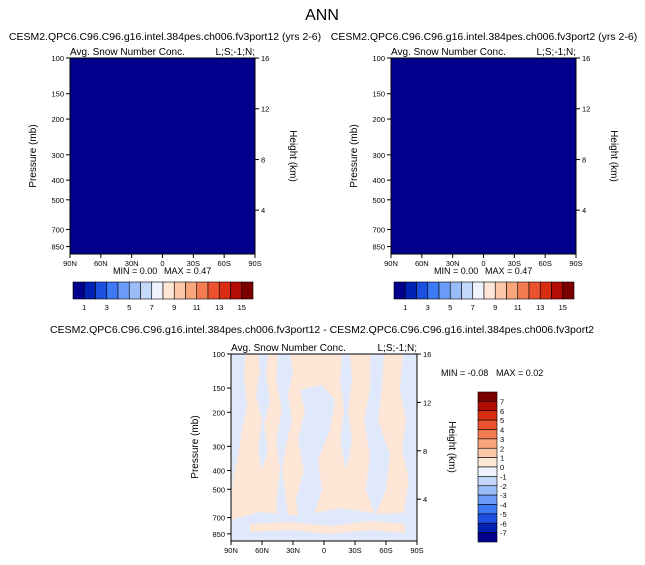 Image resolution: width=645 pixels, height=565 pixels. What do you see at coordinates (464, 373) in the screenshot?
I see `panel-3-min: MIN = -0.08` at bounding box center [464, 373].